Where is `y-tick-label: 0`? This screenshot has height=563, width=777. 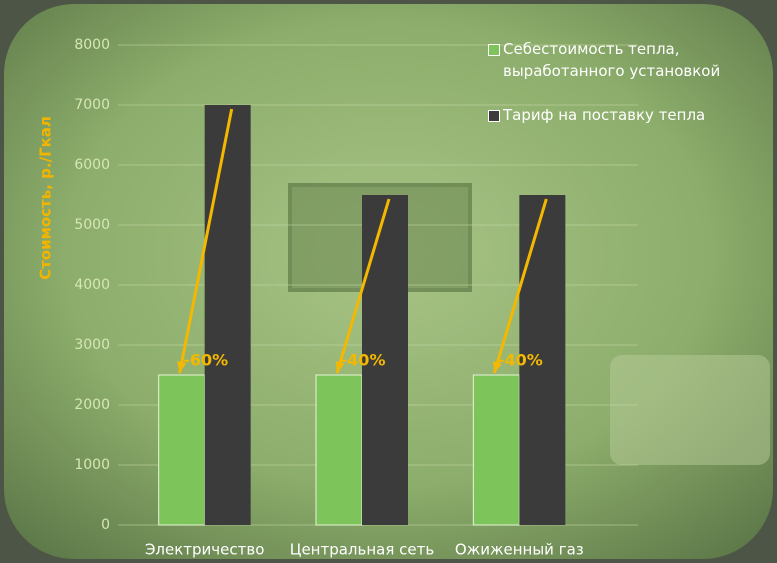
y-tick-label: 0 is located at coordinates (105, 525).